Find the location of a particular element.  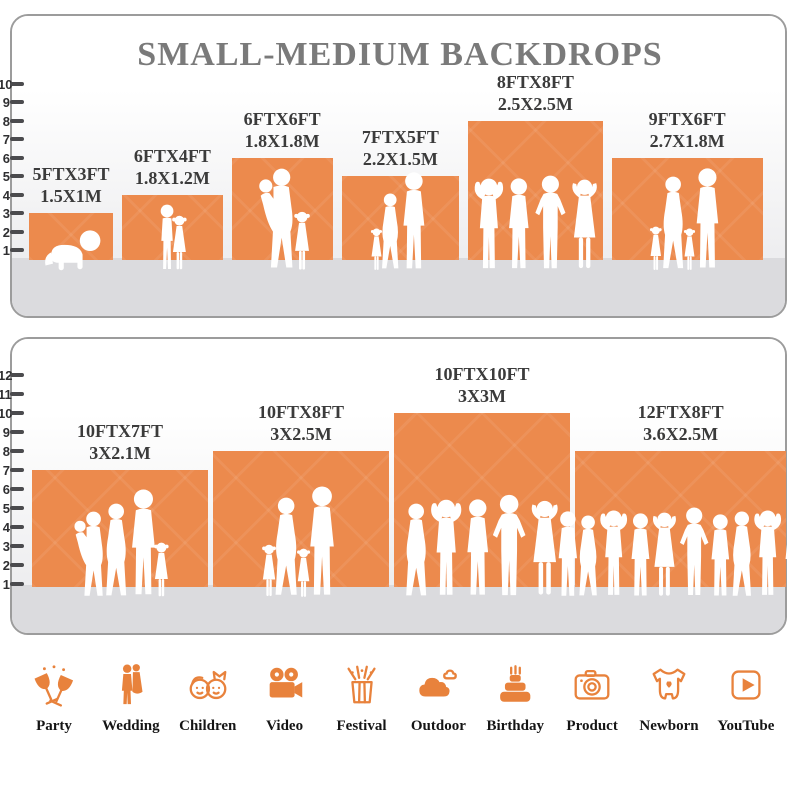

backdrop-label: 8FTX8FT 2.5X2.5M is located at coordinates (535, 94).